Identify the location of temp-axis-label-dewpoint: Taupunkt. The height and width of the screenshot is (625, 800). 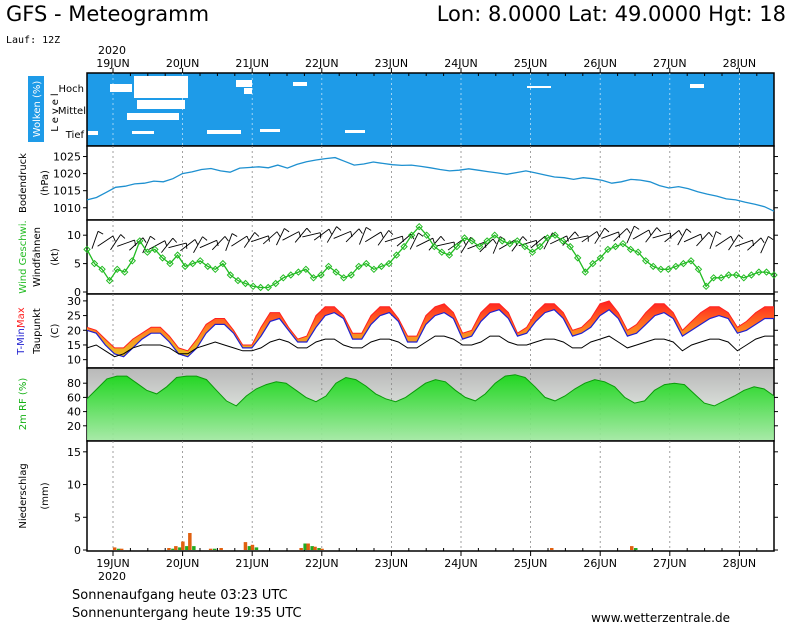
(37, 331).